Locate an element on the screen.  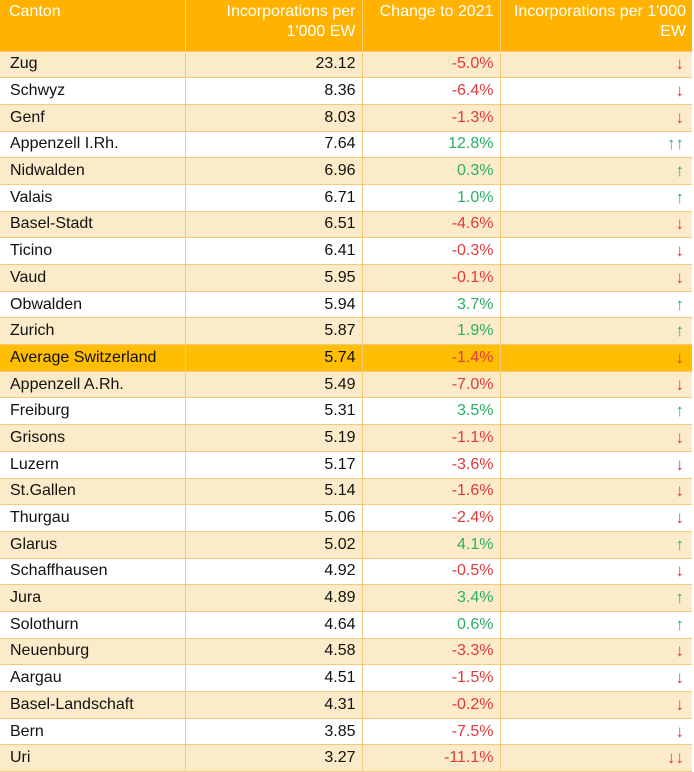
canton-name: Appenzell A.Rh. is located at coordinates (93, 384).